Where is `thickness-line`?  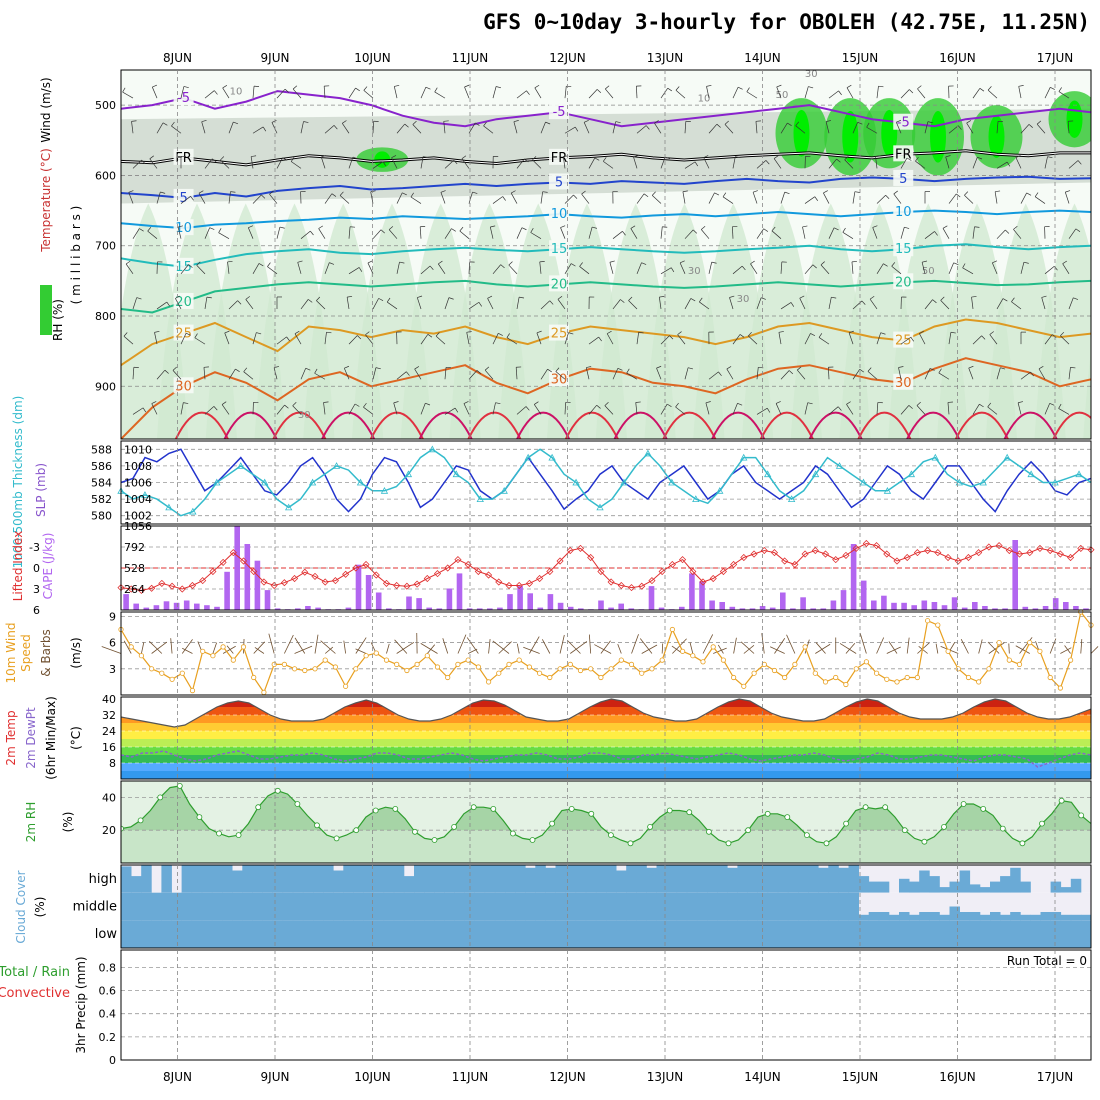
thickness-line is located at coordinates (606, 482).